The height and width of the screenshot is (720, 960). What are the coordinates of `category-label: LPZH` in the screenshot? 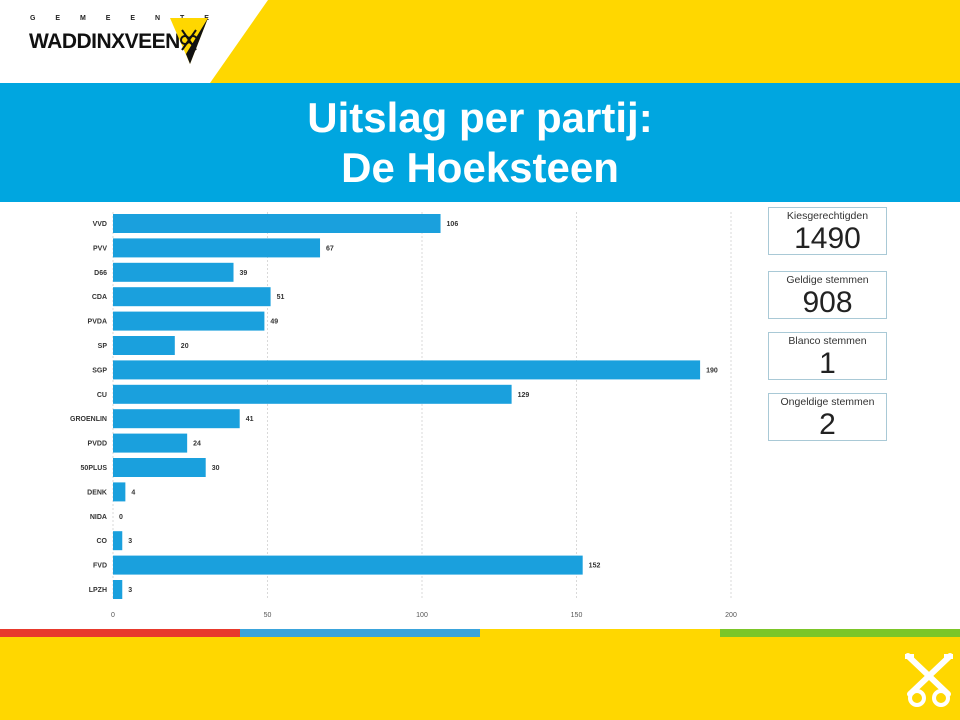 It's located at (98, 590).